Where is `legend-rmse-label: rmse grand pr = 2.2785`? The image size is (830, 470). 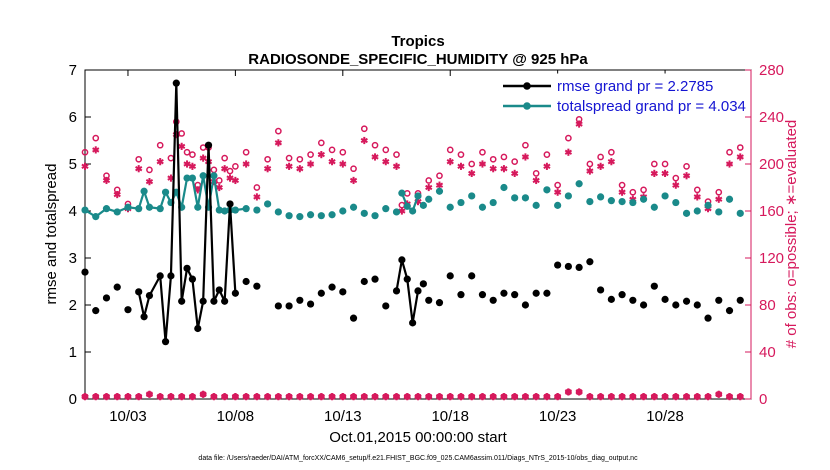 legend-rmse-label: rmse grand pr = 2.2785 is located at coordinates (635, 86).